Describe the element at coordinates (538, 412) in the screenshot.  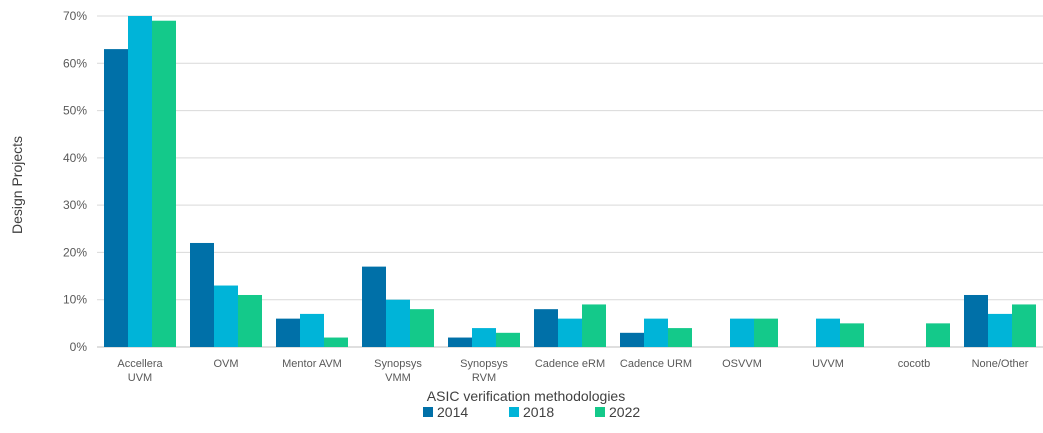
I see `legend-label: 2018` at that location.